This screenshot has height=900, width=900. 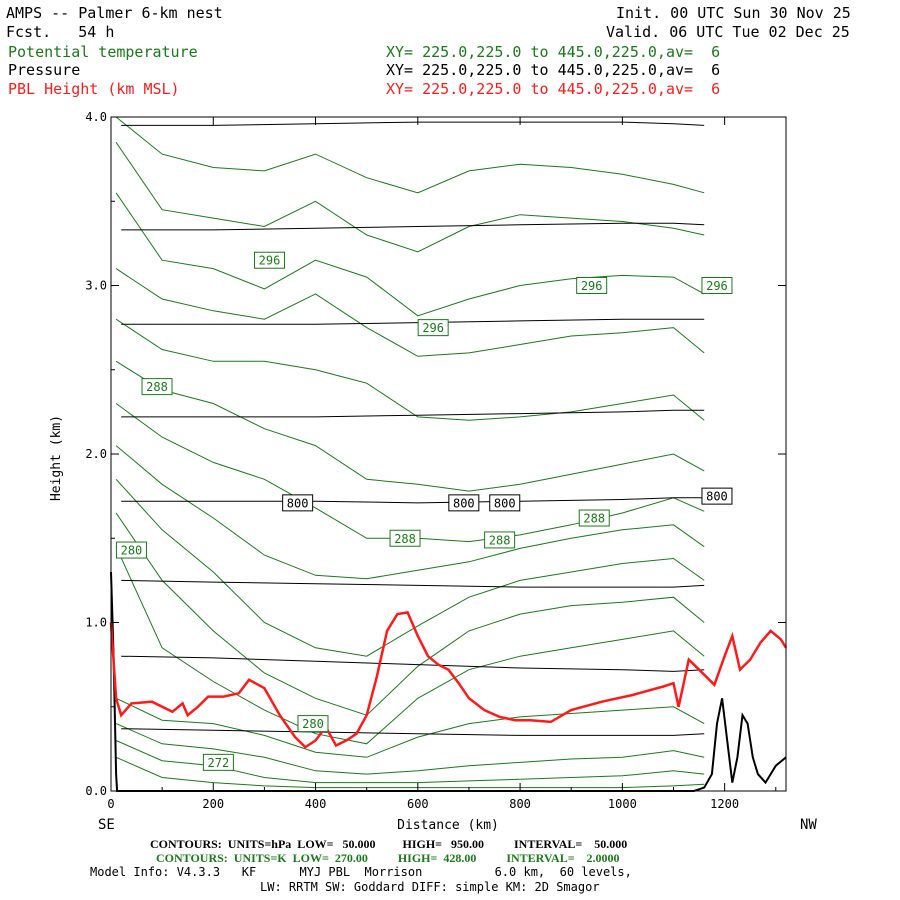 I want to click on forecast-hour: Fcst. 54 h, so click(x=60, y=32).